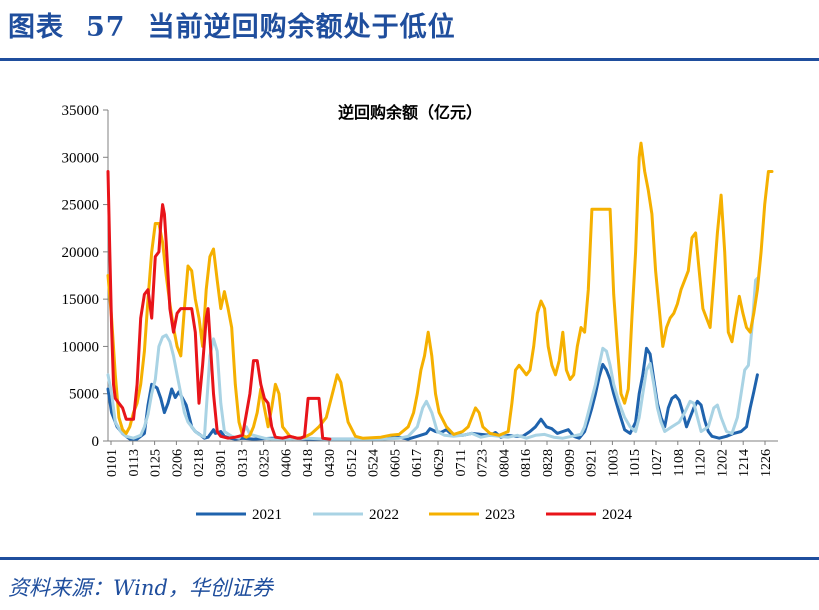 This screenshot has width=819, height=610. What do you see at coordinates (414, 515) in the screenshot?
I see `legend: 2021 2022 2023 2024` at bounding box center [414, 515].